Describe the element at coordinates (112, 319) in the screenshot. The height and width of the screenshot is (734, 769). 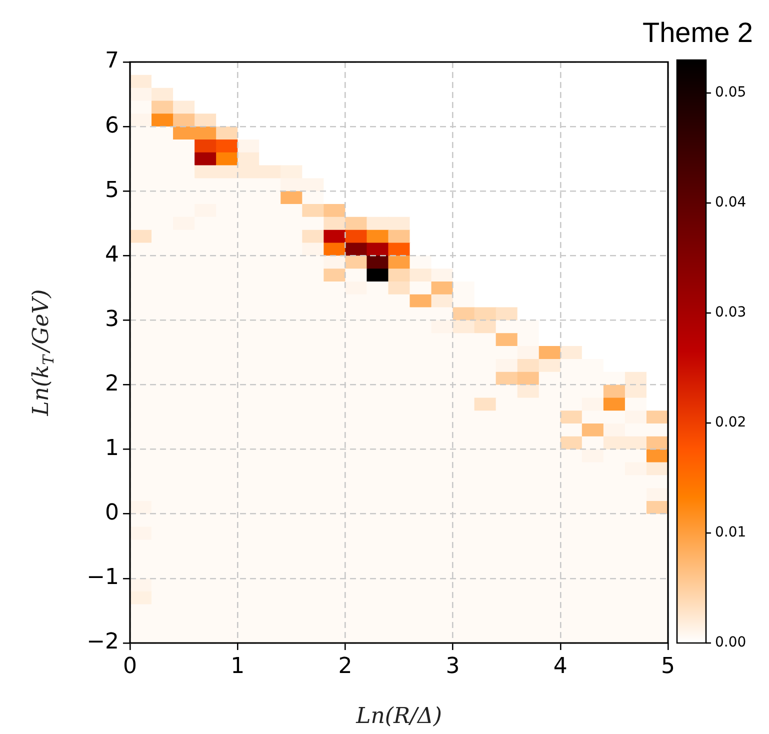
I see `y-tick-label: 3` at that location.